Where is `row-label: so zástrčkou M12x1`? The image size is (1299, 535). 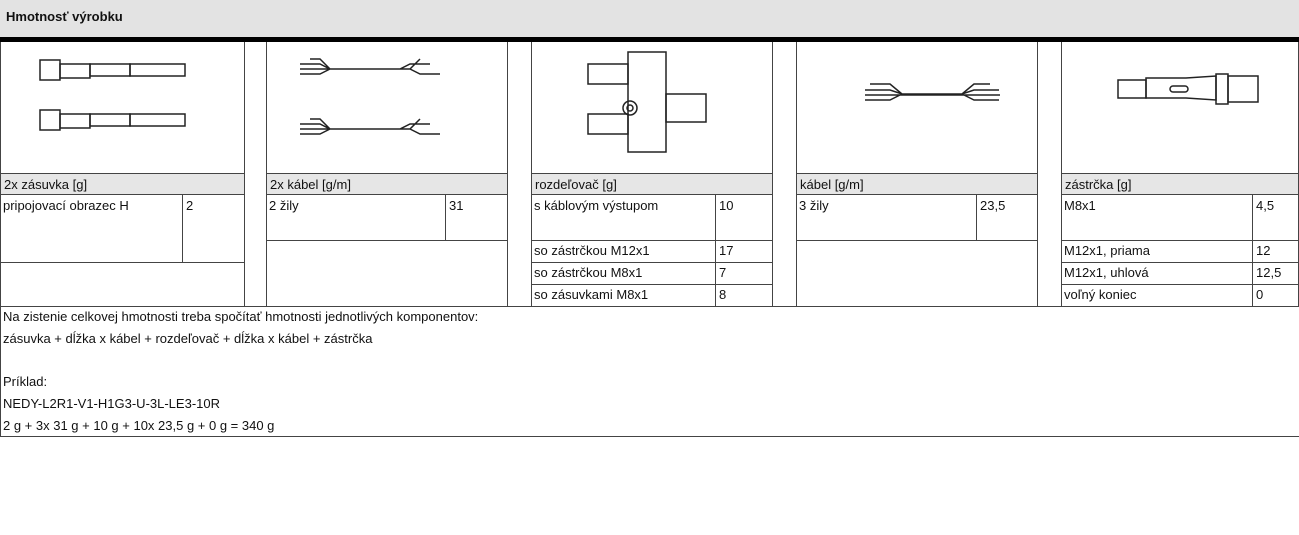
row-label: so zástrčkou M12x1 is located at coordinates (623, 251).